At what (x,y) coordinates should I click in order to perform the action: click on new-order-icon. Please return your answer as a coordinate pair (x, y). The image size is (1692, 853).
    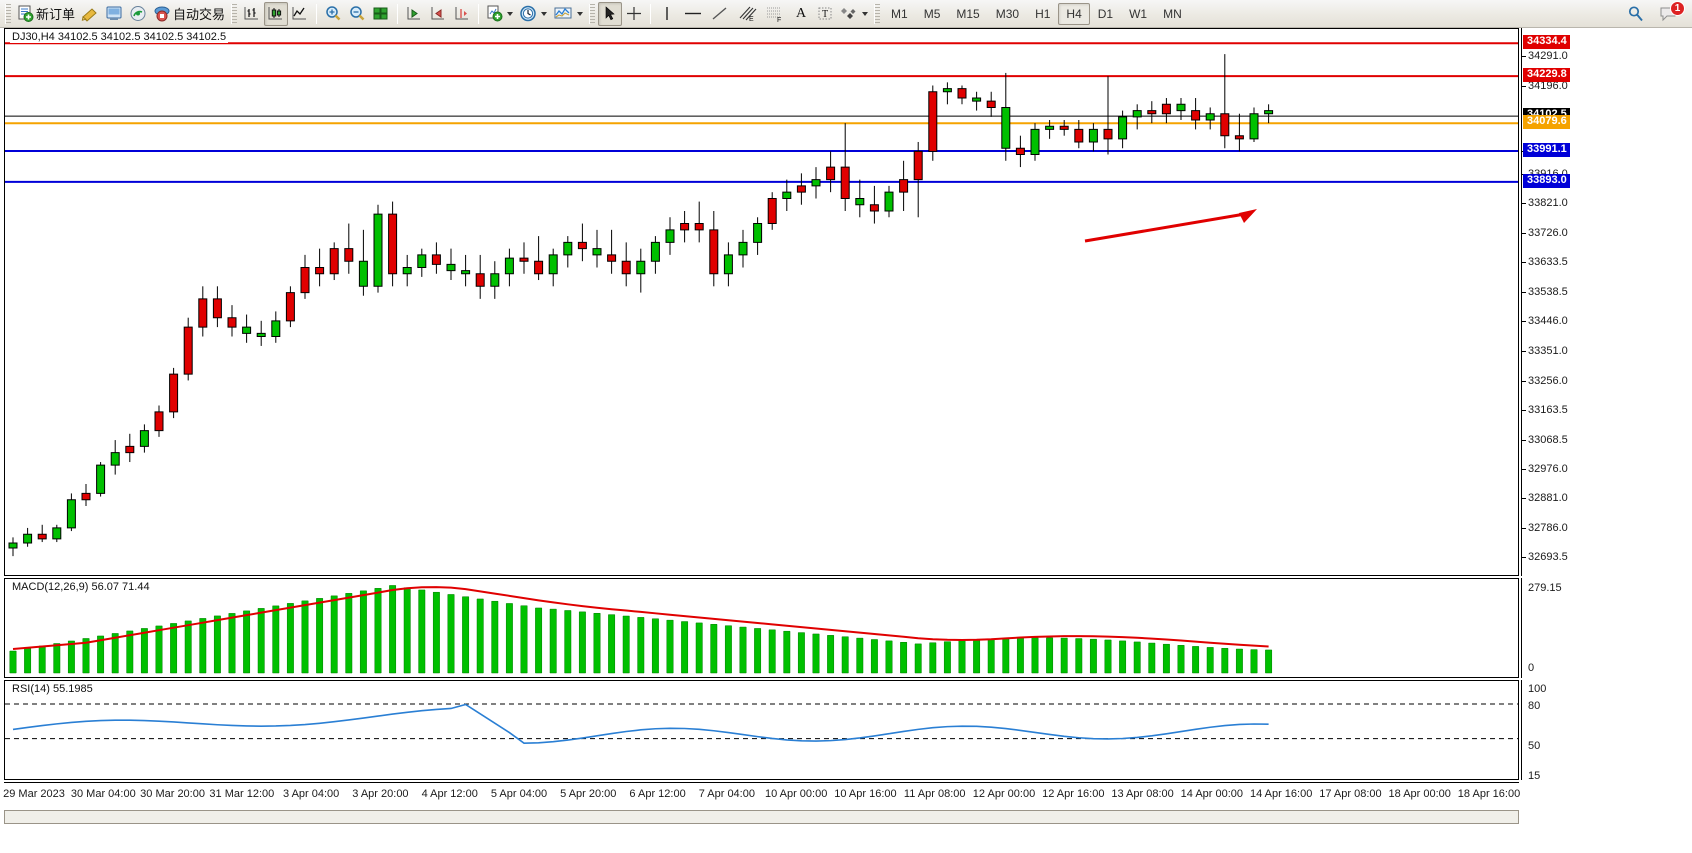
    Looking at the image, I should click on (26, 13).